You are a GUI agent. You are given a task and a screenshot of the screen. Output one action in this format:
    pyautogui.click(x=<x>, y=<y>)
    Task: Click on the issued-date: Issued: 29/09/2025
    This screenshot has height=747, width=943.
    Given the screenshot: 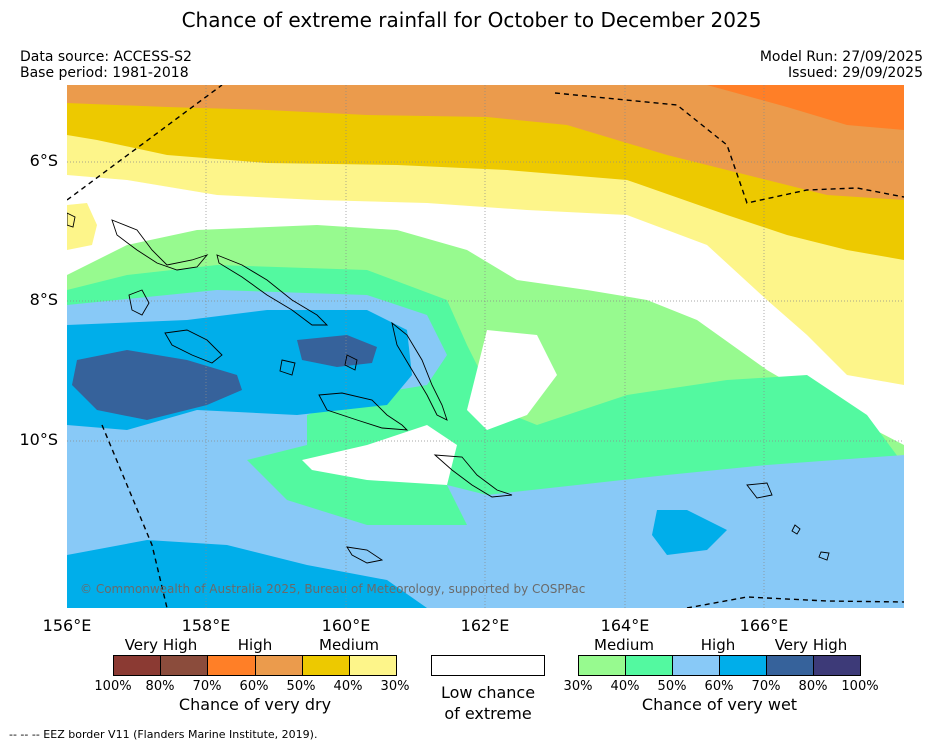 What is the action you would take?
    pyautogui.click(x=855, y=73)
    